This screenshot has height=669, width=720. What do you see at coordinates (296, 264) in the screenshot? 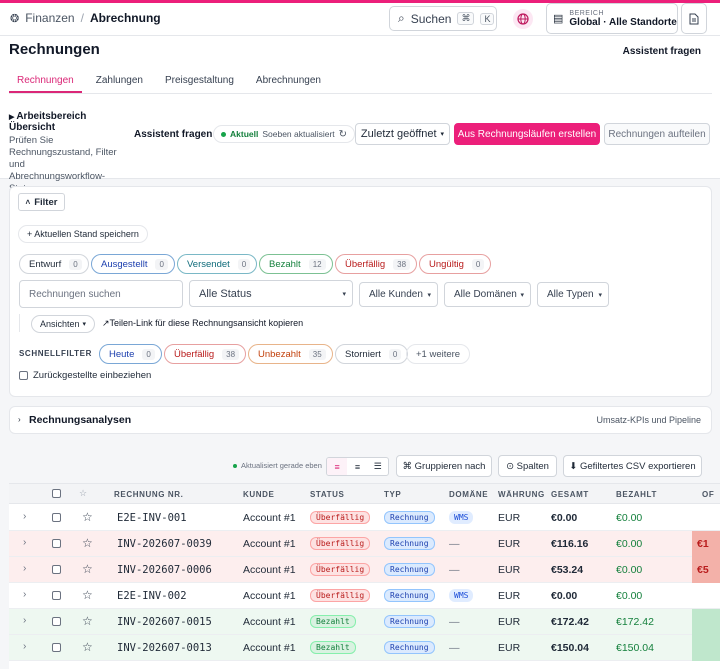
I see `status-chip-paid: Bezahlt 12` at bounding box center [296, 264].